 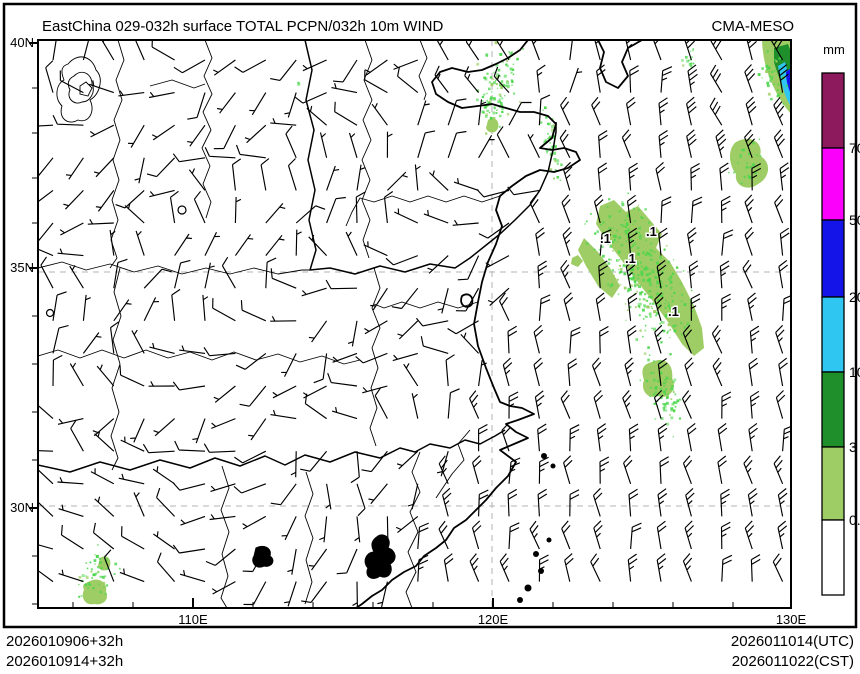 I want to click on footer-init-cst: 2026010914+32h, so click(x=64, y=661).